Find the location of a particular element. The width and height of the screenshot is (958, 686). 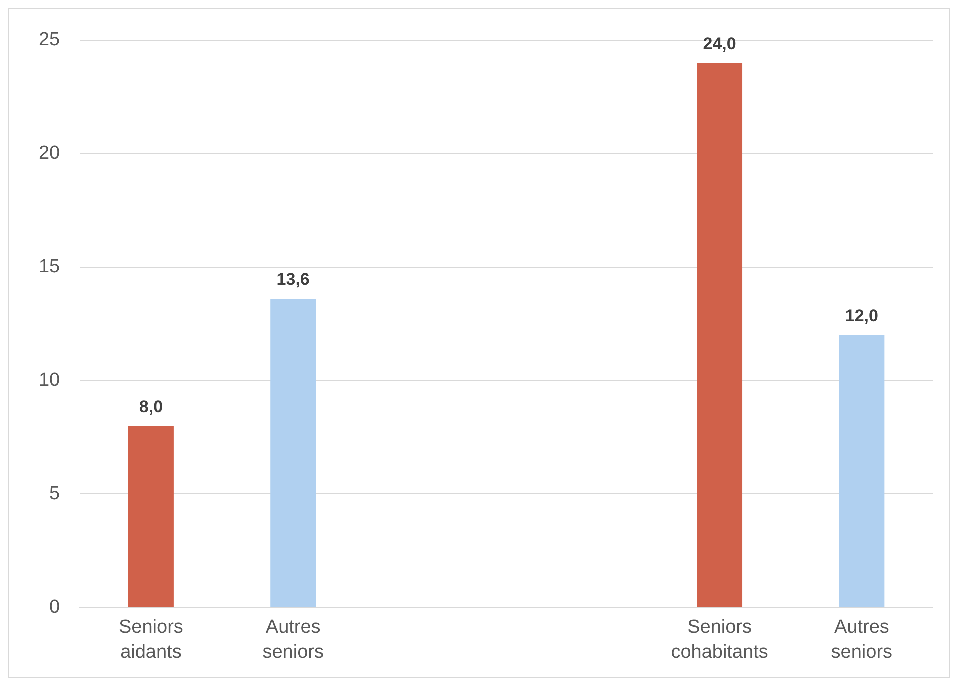

data-label: 8,0 is located at coordinates (151, 406).